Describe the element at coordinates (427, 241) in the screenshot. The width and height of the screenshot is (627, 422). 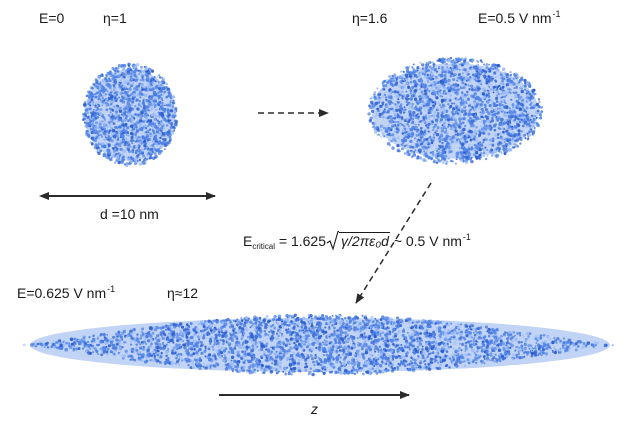
I see `critical-rhs: ~ 0.5 V nm` at that location.